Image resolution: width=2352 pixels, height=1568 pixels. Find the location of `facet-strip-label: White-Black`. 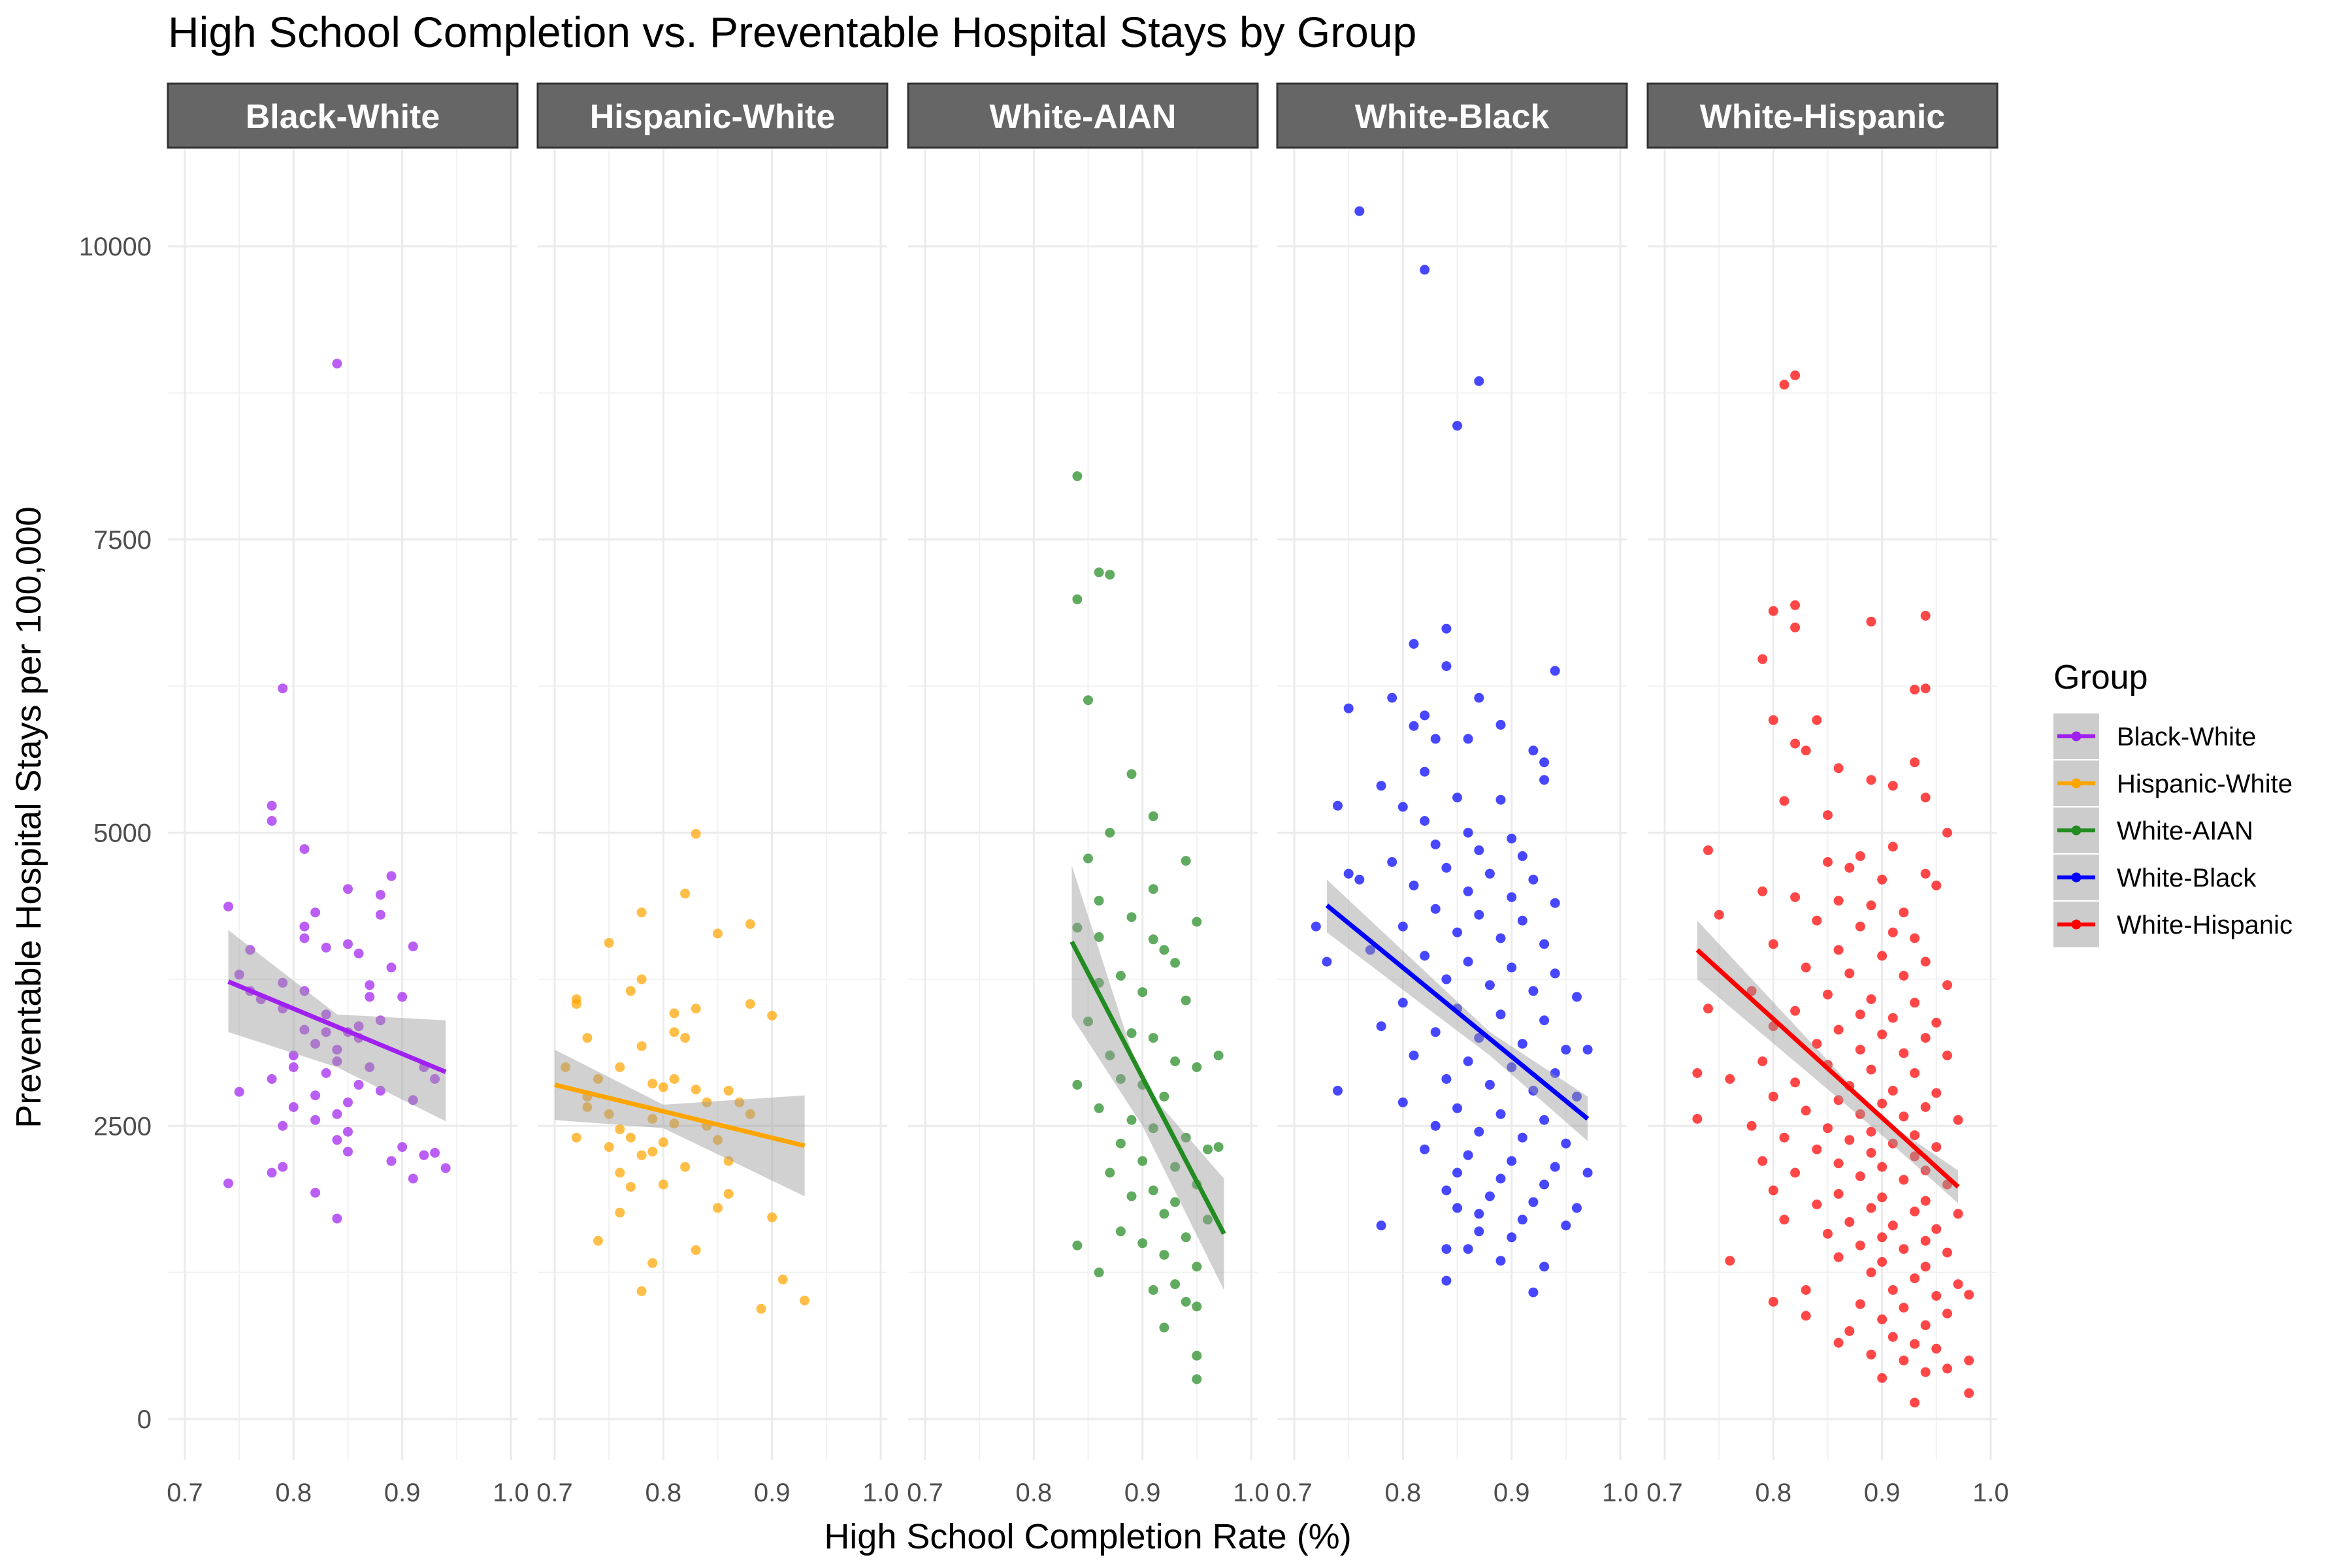

facet-strip-label: White-Black is located at coordinates (1452, 117).